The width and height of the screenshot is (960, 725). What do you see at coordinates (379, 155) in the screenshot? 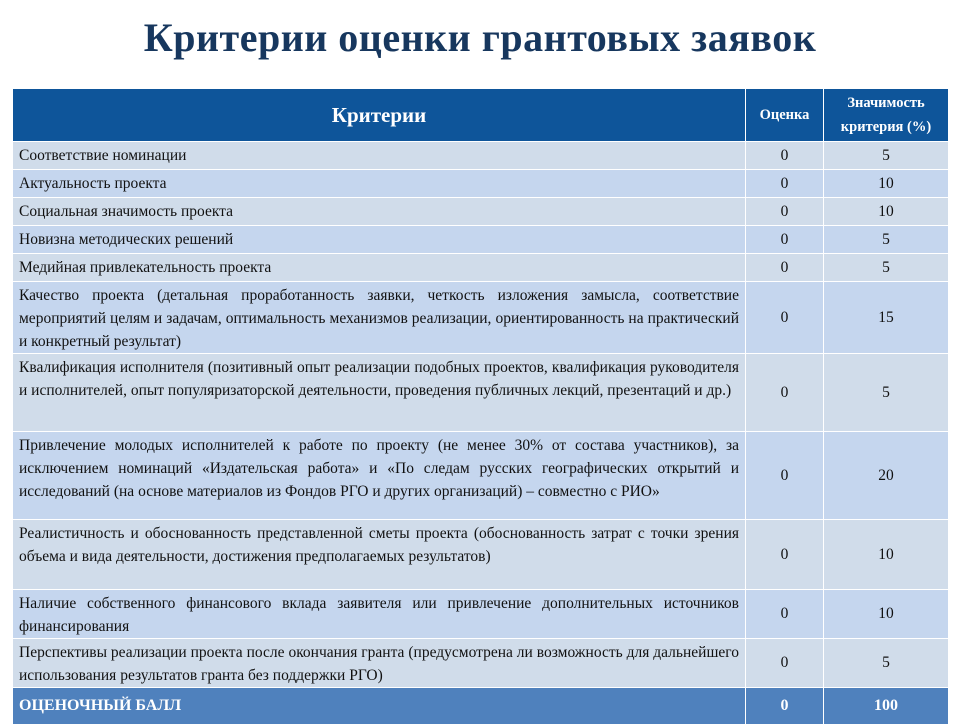
I see `criterion-cell: Соответствие номинации` at bounding box center [379, 155].